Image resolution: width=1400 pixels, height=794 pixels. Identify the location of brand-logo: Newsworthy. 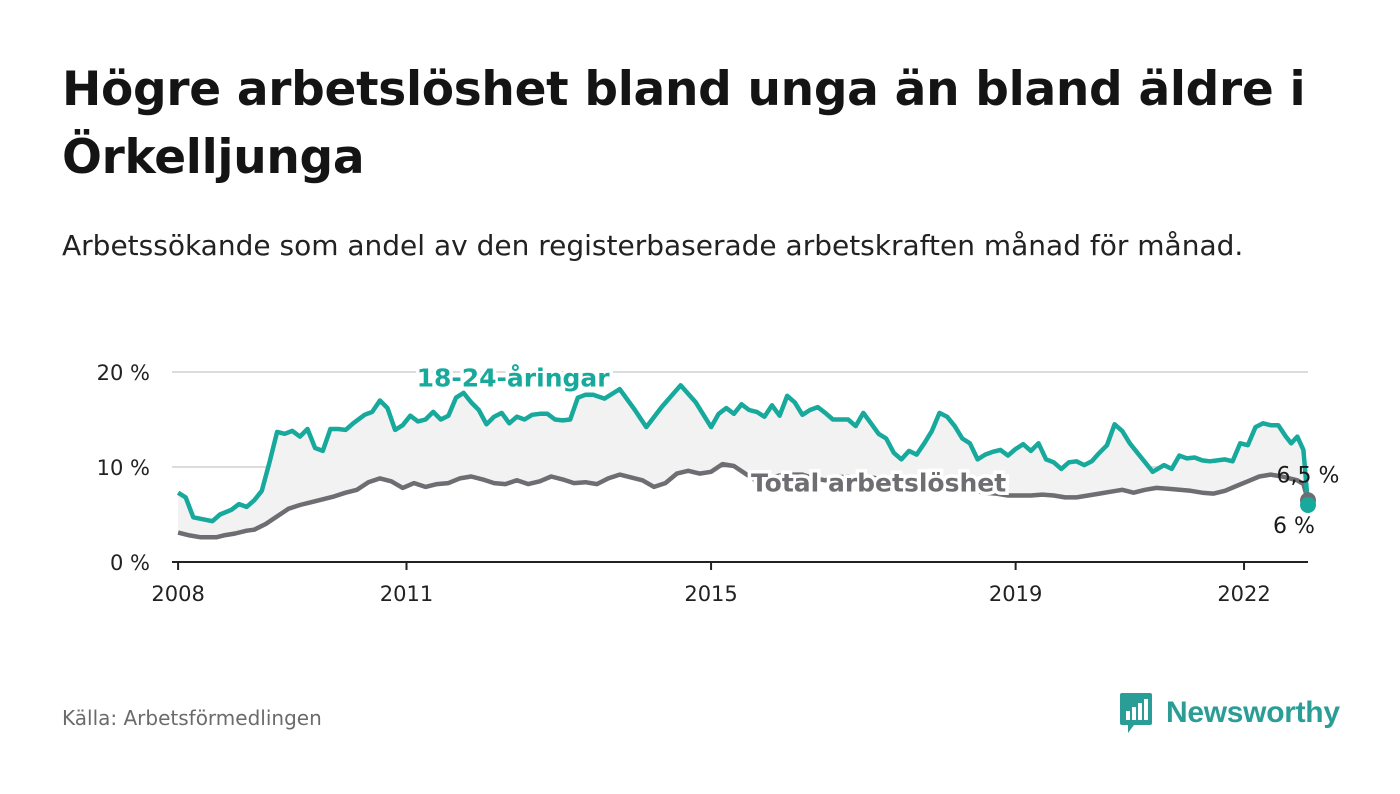
(1229, 713).